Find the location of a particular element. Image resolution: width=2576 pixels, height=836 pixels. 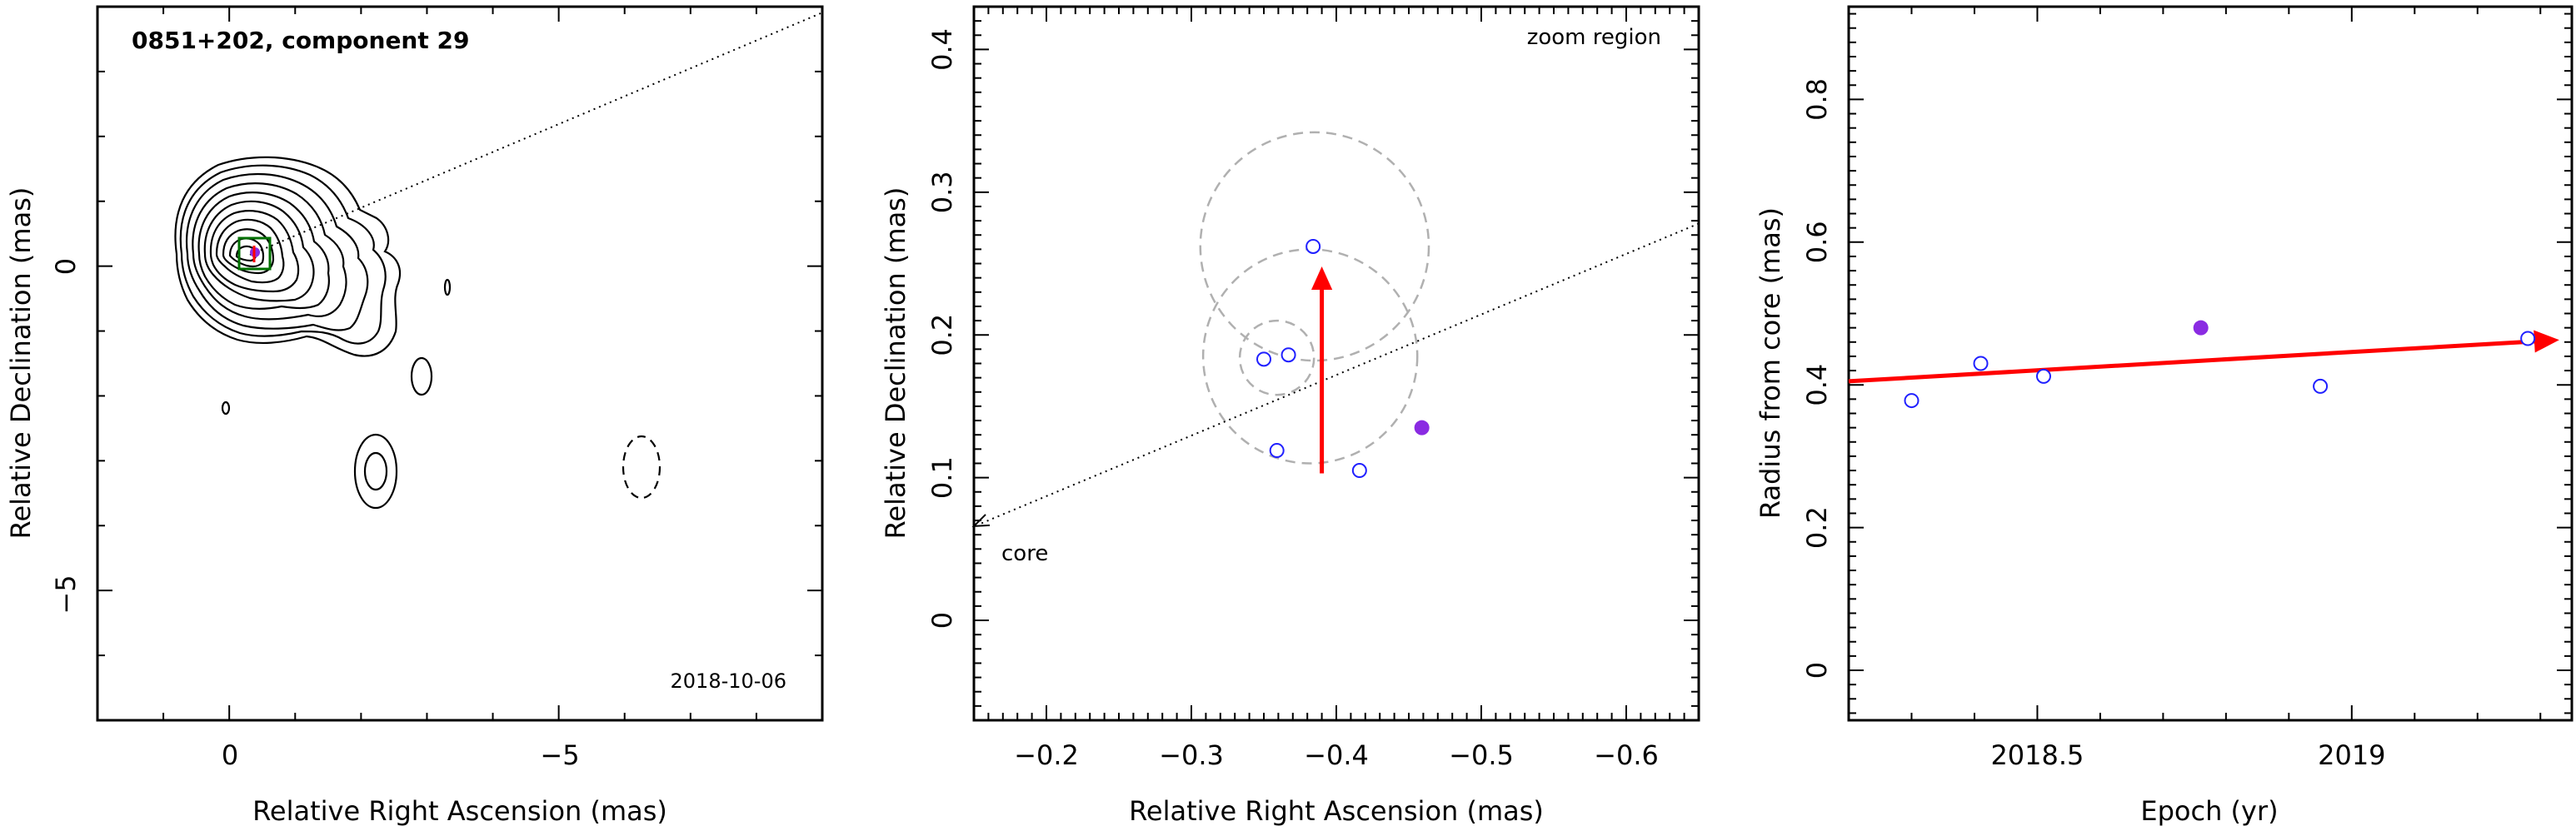

panel-radius-marks is located at coordinates (2203, 364).